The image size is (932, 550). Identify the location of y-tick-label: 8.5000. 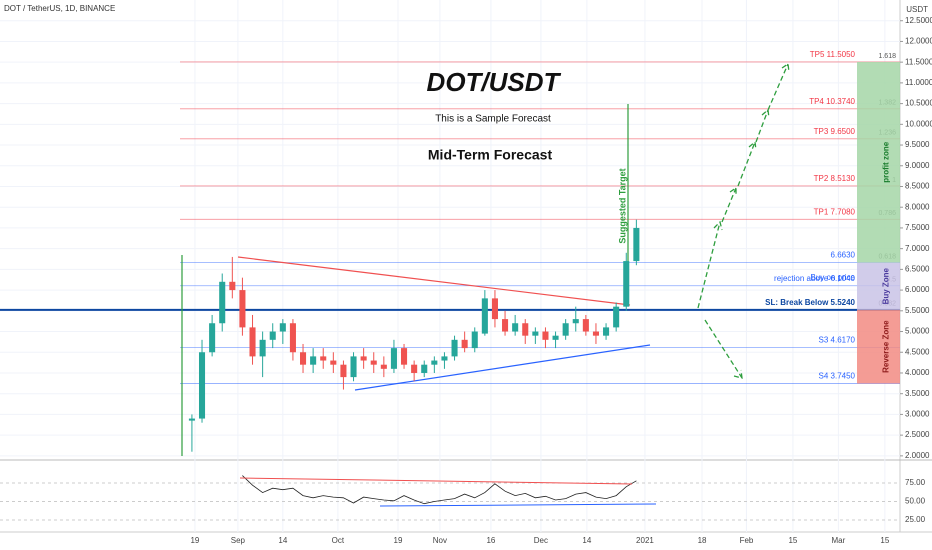
(917, 186).